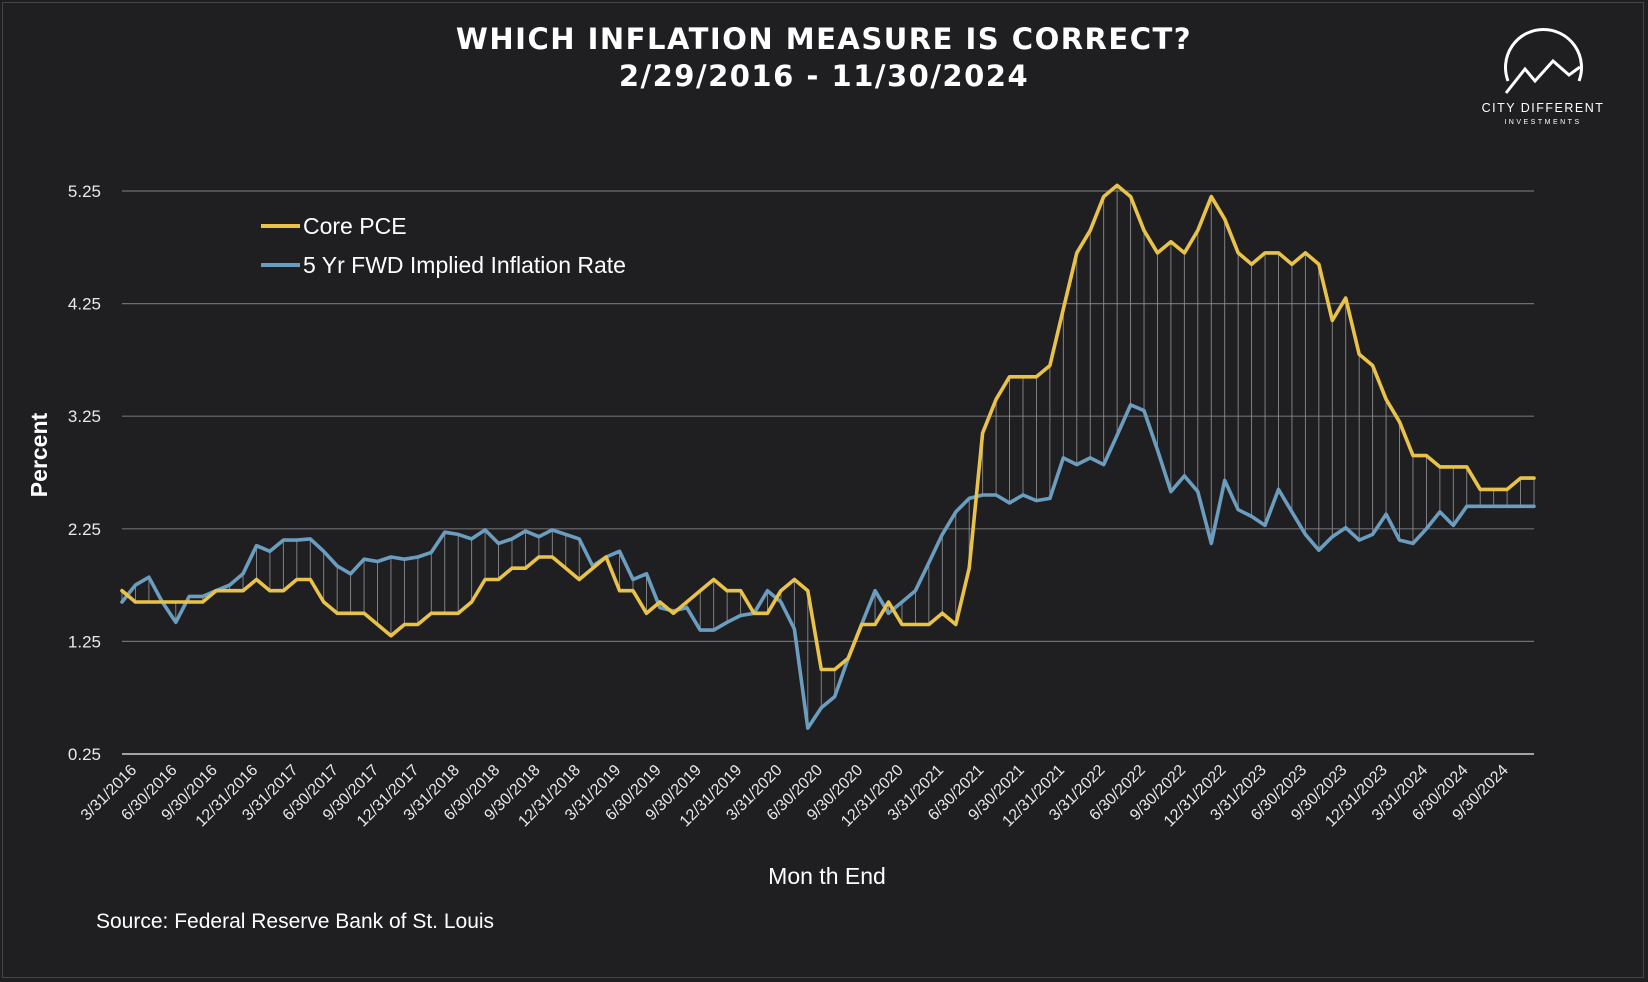 The image size is (1648, 982). Describe the element at coordinates (1542, 122) in the screenshot. I see `logo-subname: INVESTMENTS` at that location.